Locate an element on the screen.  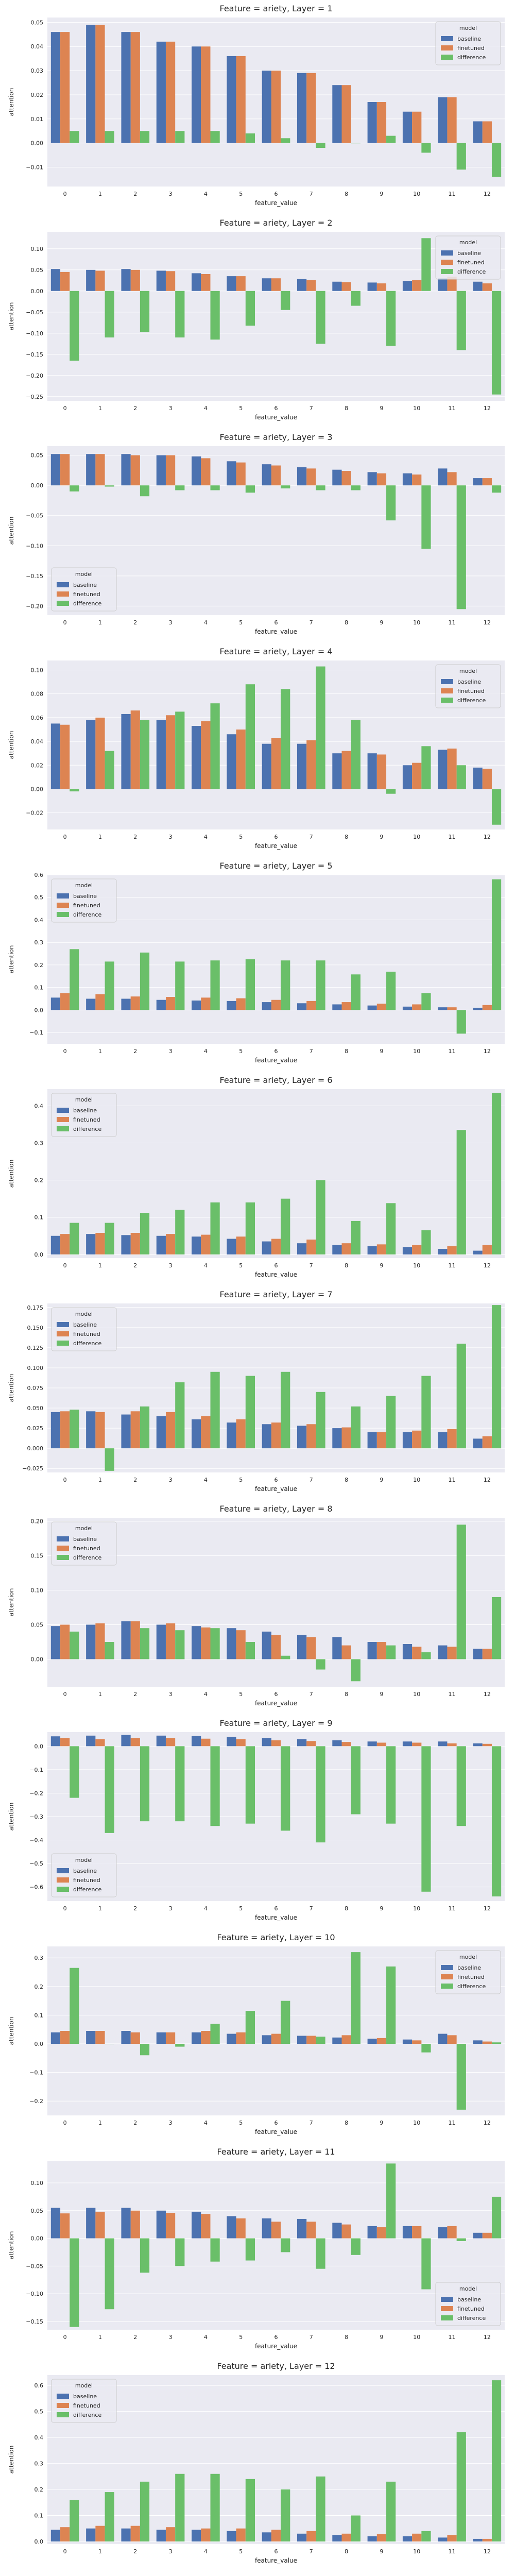
x-tick-label: 12 is located at coordinates (487, 837).